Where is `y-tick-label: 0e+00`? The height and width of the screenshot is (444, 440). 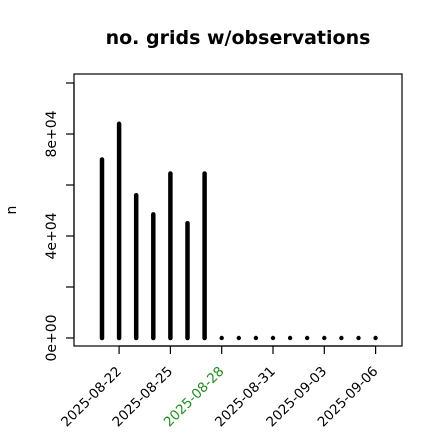 y-tick-label: 0e+00 is located at coordinates (52, 337).